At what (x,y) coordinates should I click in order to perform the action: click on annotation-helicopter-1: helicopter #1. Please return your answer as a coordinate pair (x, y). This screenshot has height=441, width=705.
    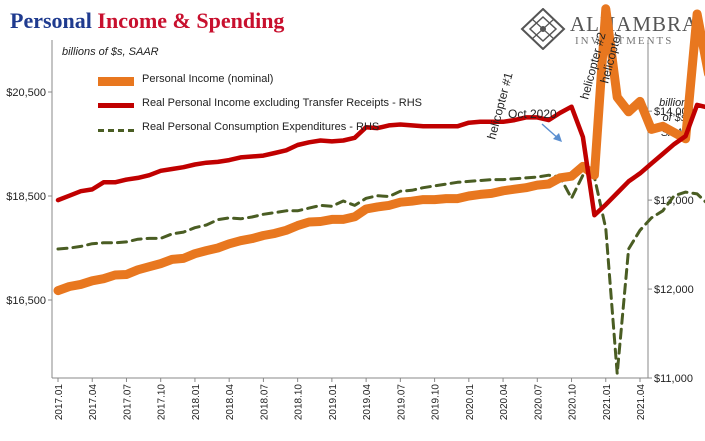
    Looking at the image, I should click on (499, 105).